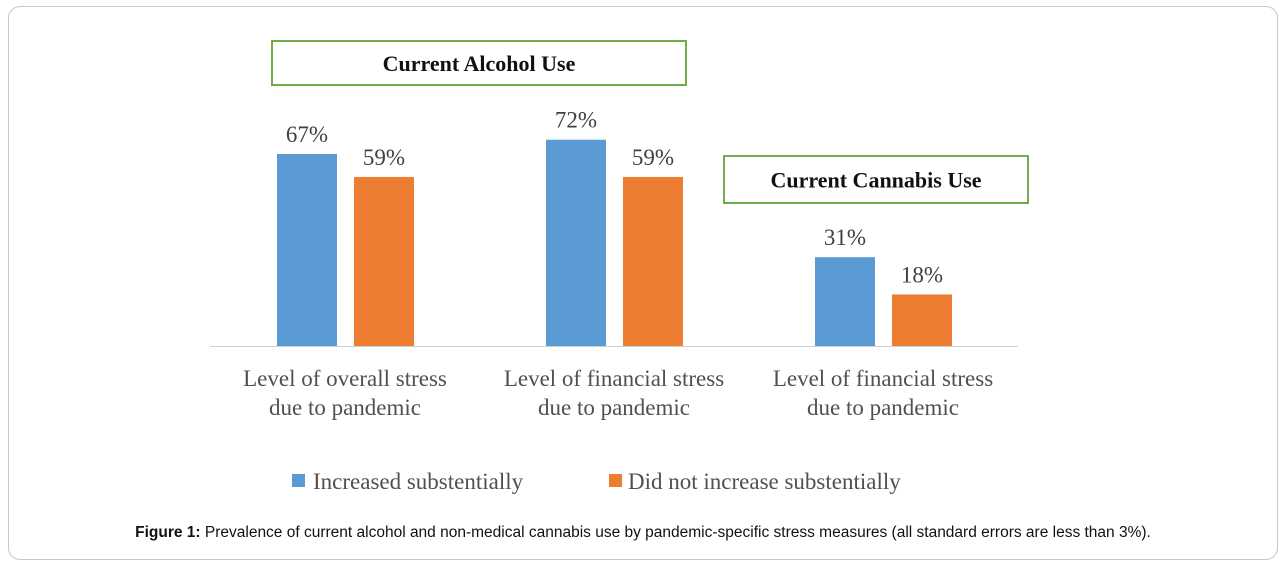  What do you see at coordinates (307, 134) in the screenshot?
I see `data-label: 67%` at bounding box center [307, 134].